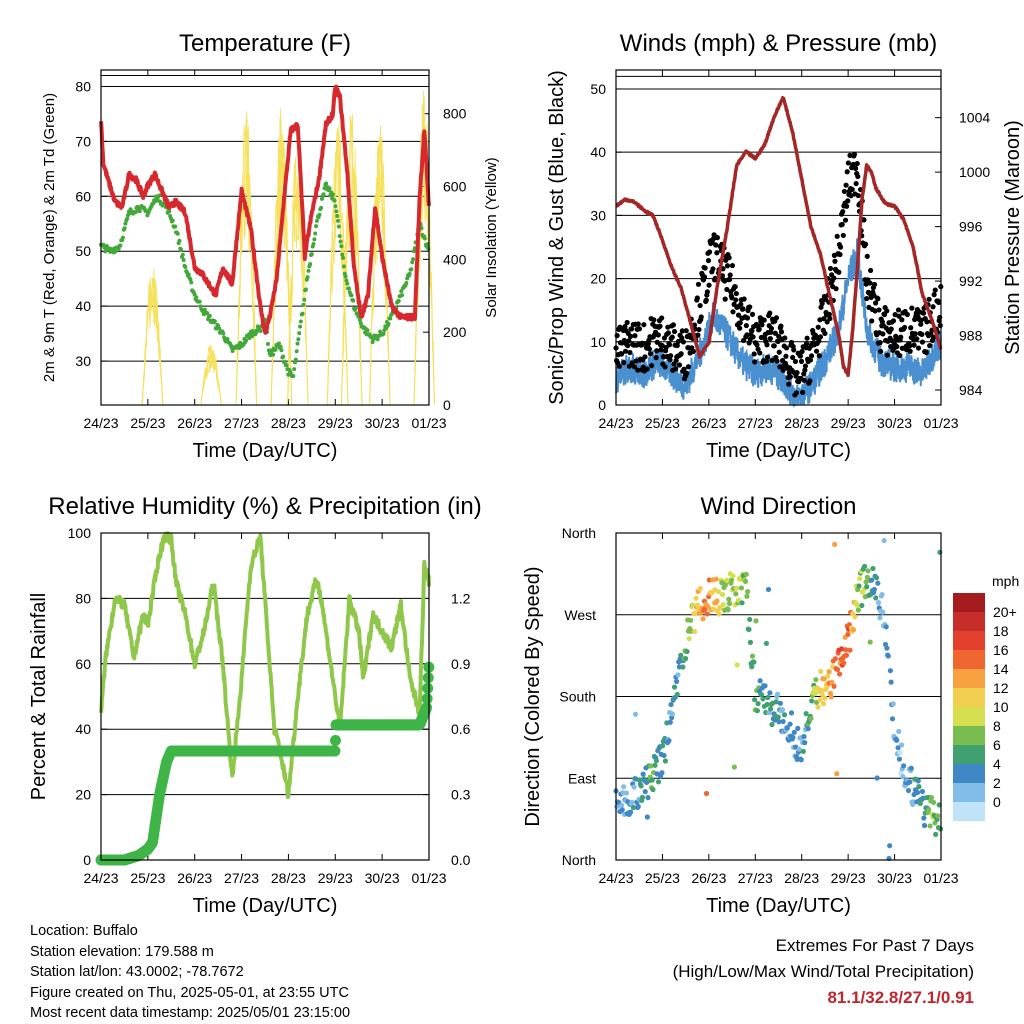 This screenshot has width=1024, height=1024. Describe the element at coordinates (427, 699) in the screenshot. I see `precipitation-point` at that location.